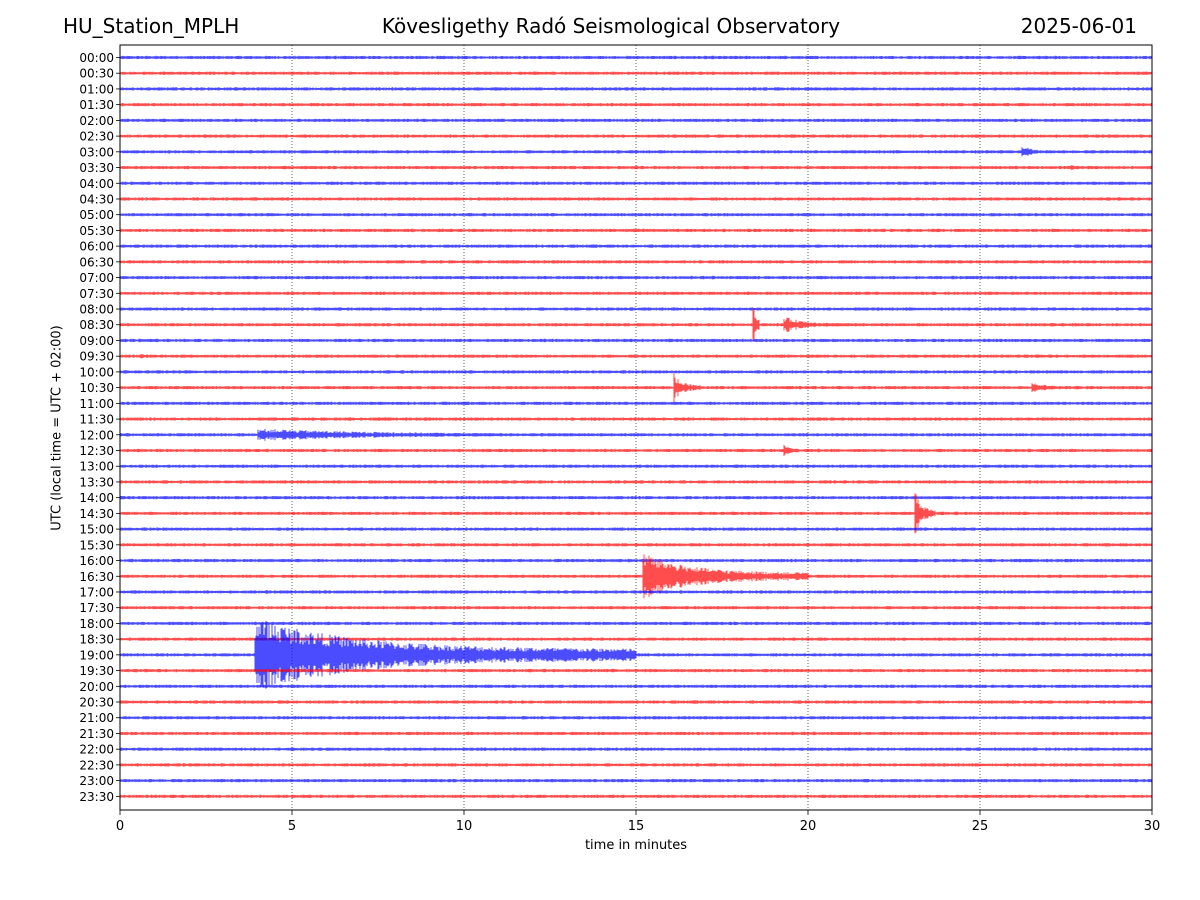 The image size is (1200, 900). I want to click on y-tick-label-1130: 11:30, so click(96, 420).